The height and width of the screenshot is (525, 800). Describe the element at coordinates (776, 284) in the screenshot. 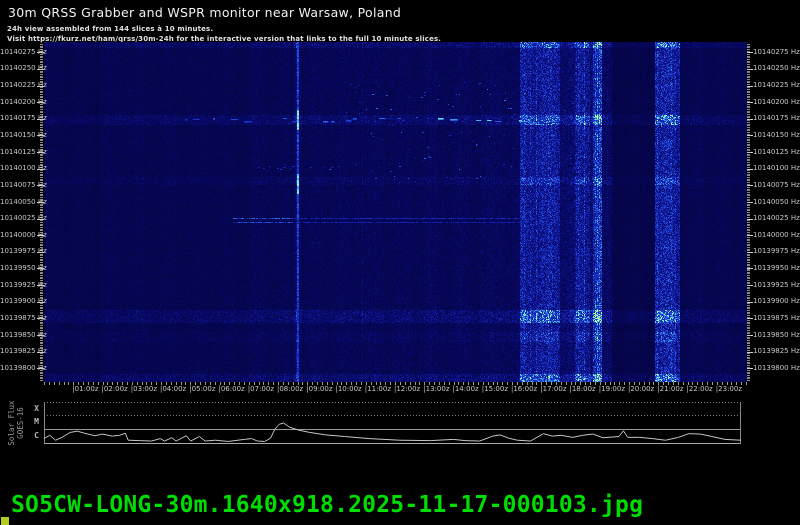

I see `freq-label-right: 10139925 Hz` at that location.